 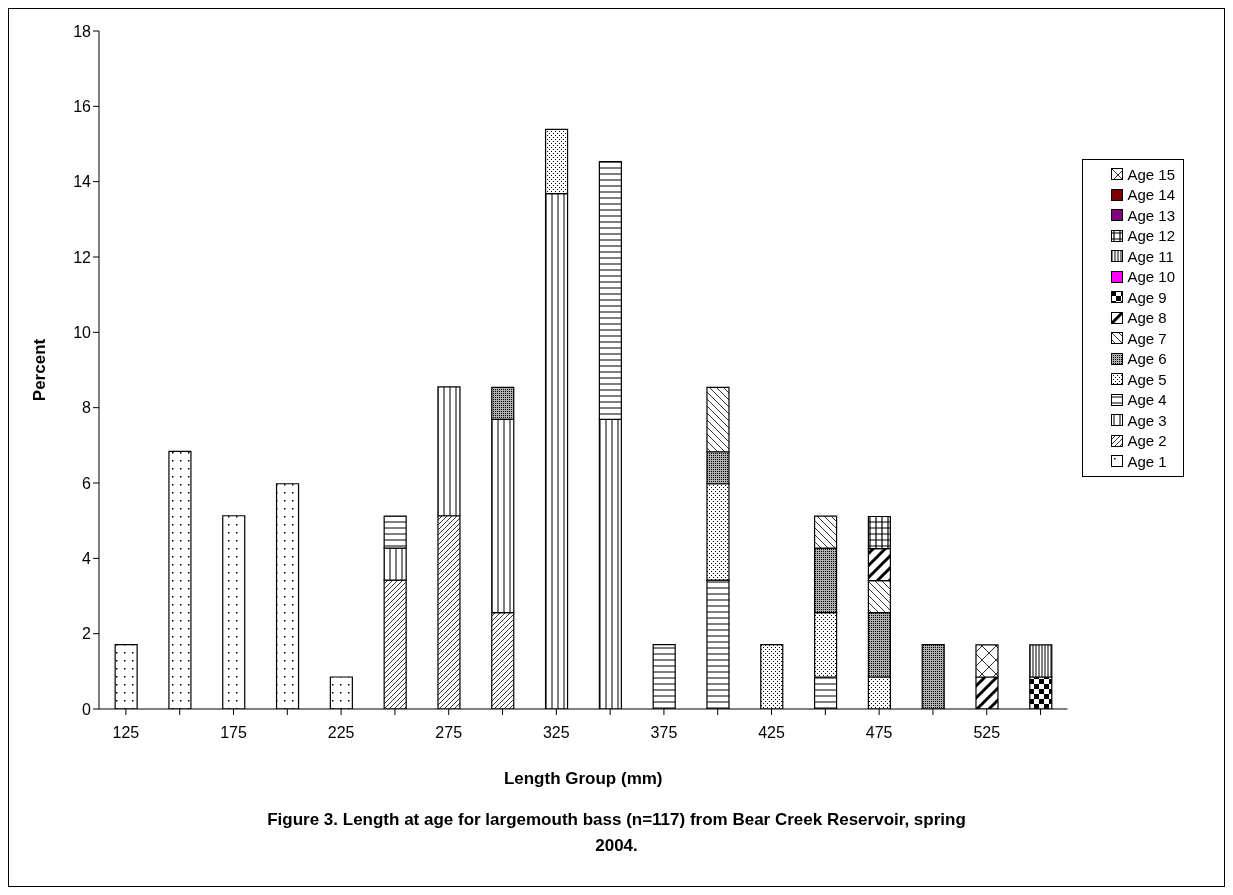 I want to click on x-tick-label: 525, so click(x=987, y=733).